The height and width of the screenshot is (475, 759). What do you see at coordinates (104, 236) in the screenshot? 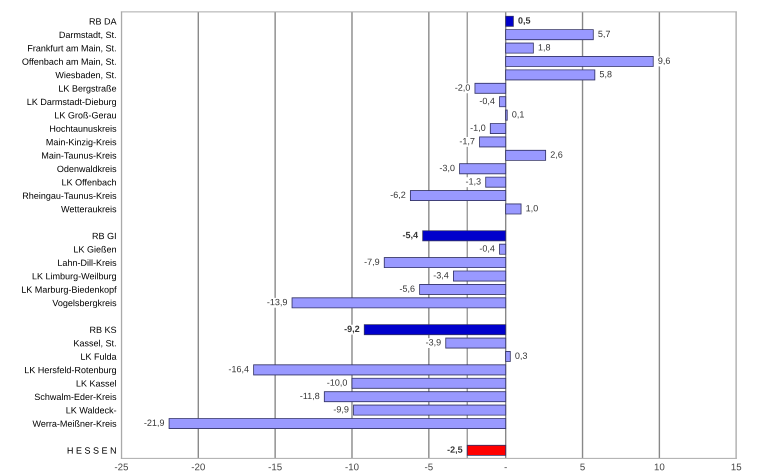
I see `y-tick-label: RB GI` at bounding box center [104, 236].